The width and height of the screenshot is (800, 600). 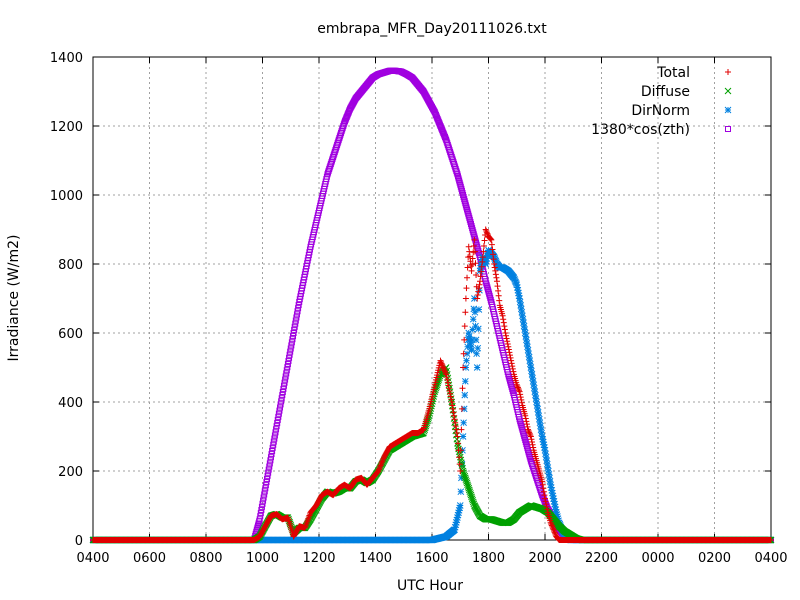 What do you see at coordinates (432, 29) in the screenshot?
I see `chart-title: embrapa_MFR_Day20111026.txt` at bounding box center [432, 29].